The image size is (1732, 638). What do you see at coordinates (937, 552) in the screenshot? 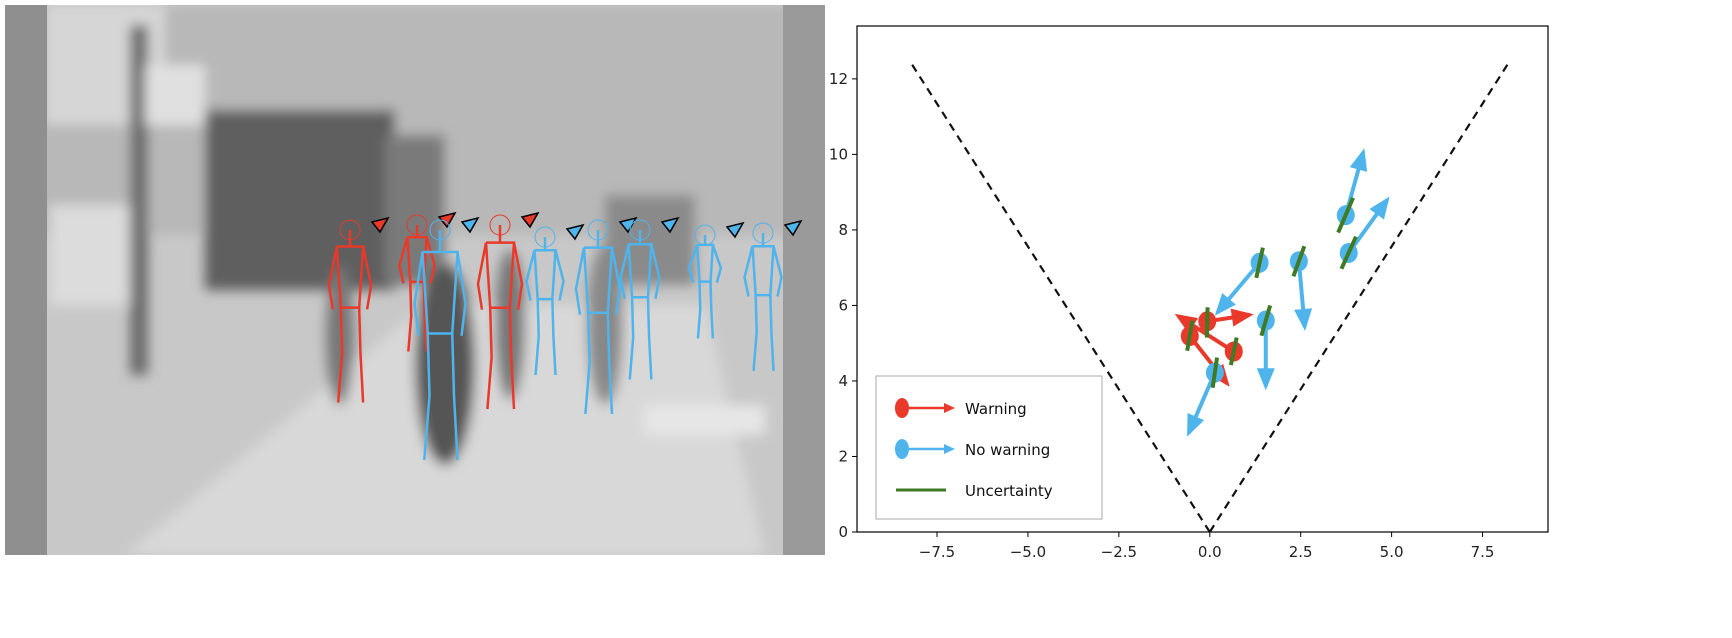
I see `x-tick-label: −7.5` at bounding box center [937, 552].